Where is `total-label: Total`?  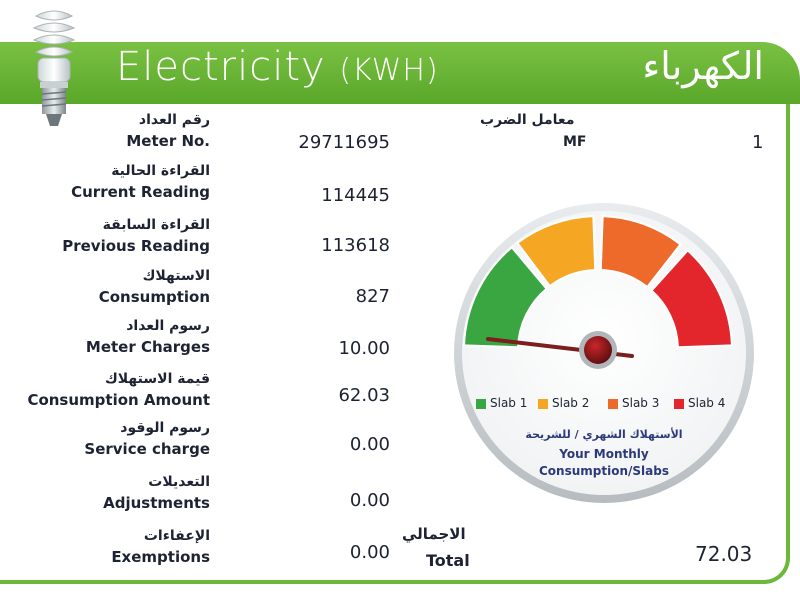
total-label: Total is located at coordinates (448, 560).